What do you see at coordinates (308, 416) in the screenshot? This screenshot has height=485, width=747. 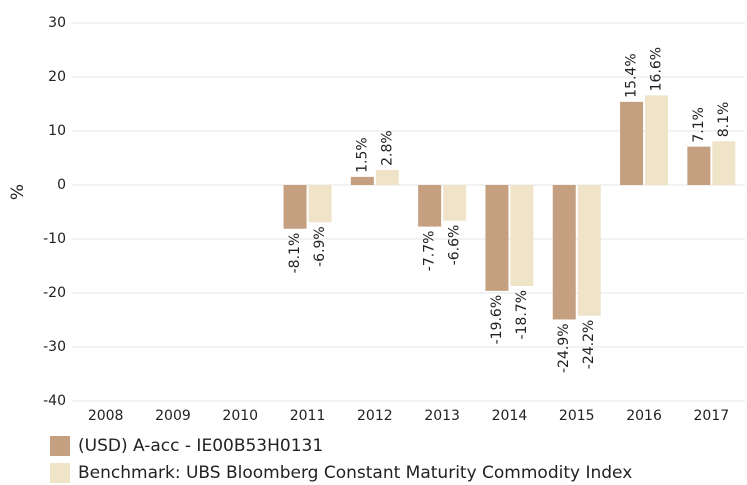 I see `x-tick-label: 2011` at bounding box center [308, 416].